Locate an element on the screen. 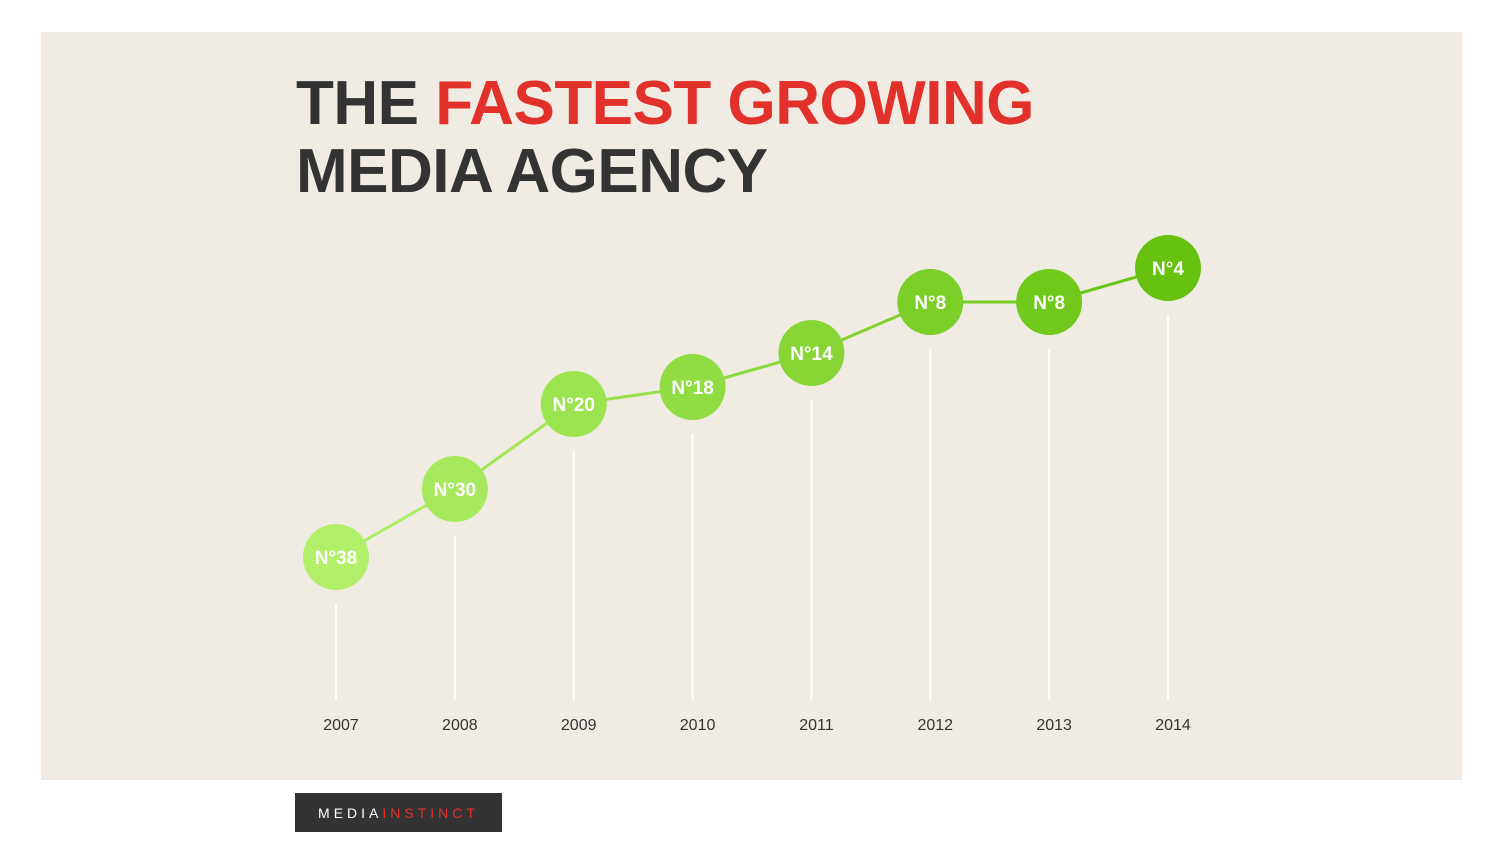 The image size is (1500, 844). rank-node-2012: N°8 is located at coordinates (930, 302).